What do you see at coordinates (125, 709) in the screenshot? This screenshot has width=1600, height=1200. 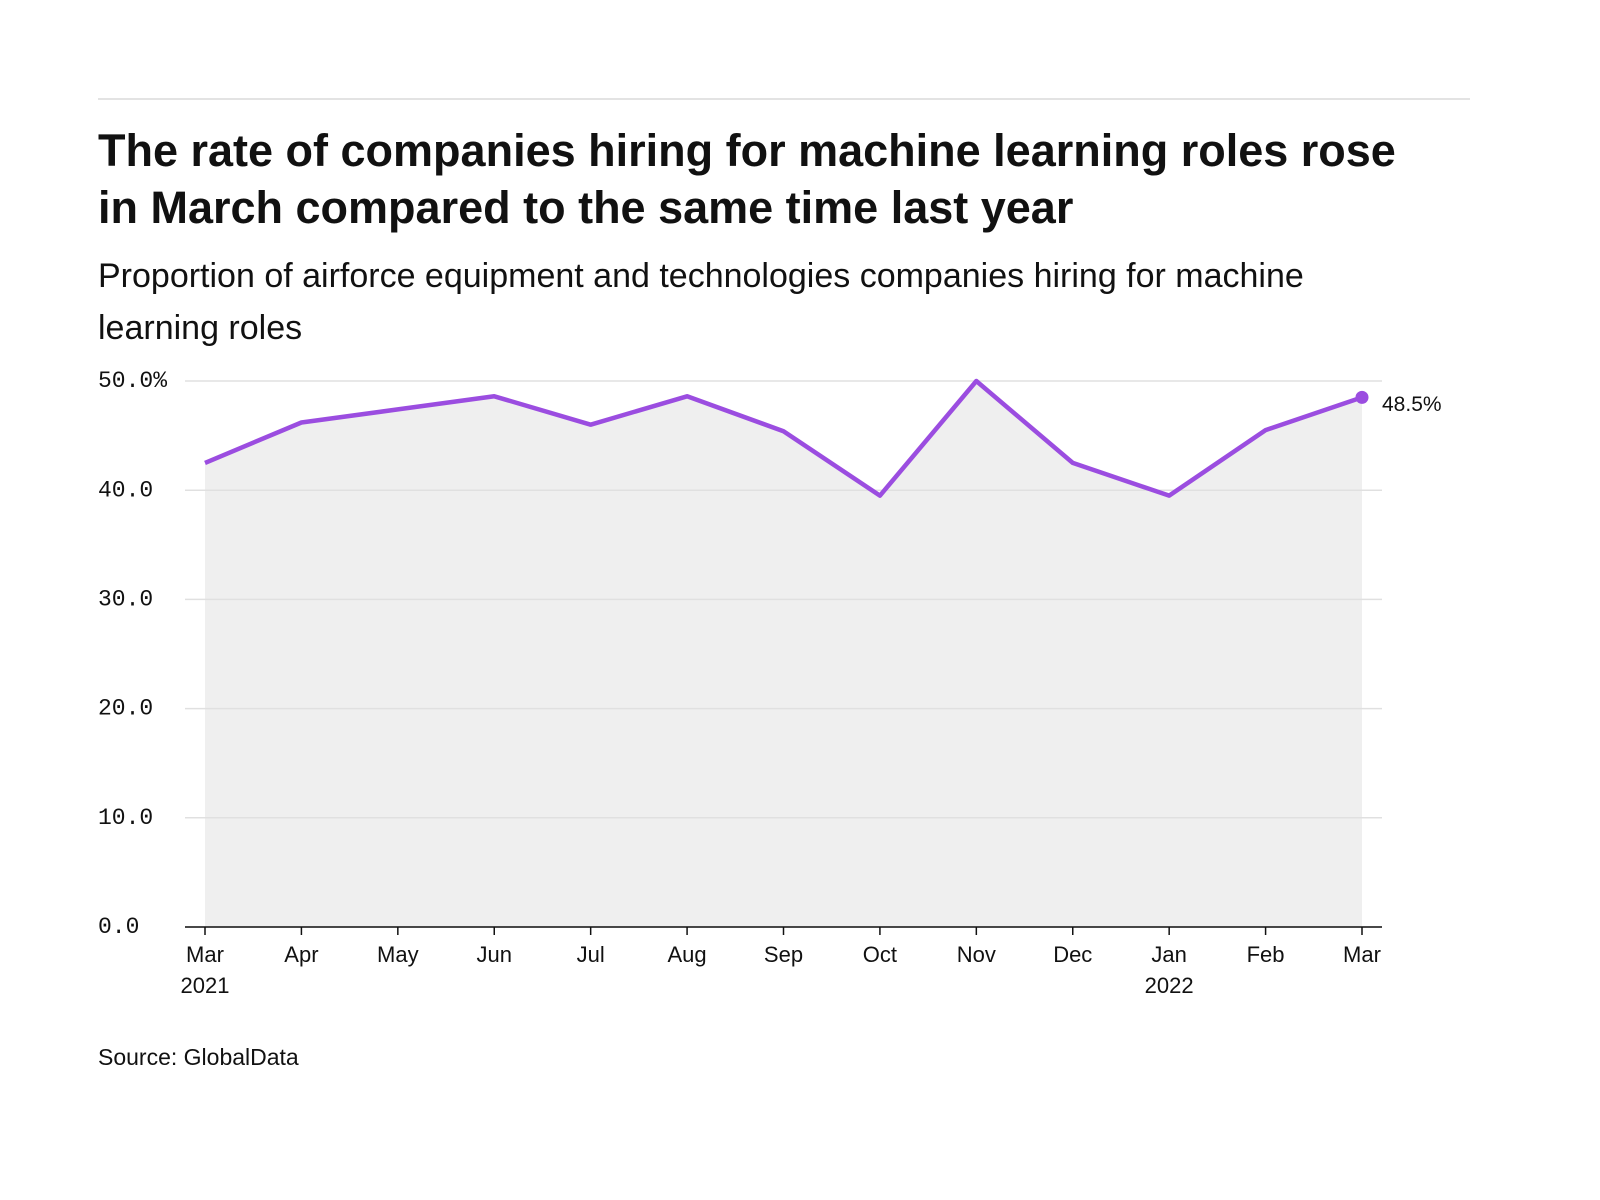 I see `y-tick-label: 20.0` at bounding box center [125, 709].